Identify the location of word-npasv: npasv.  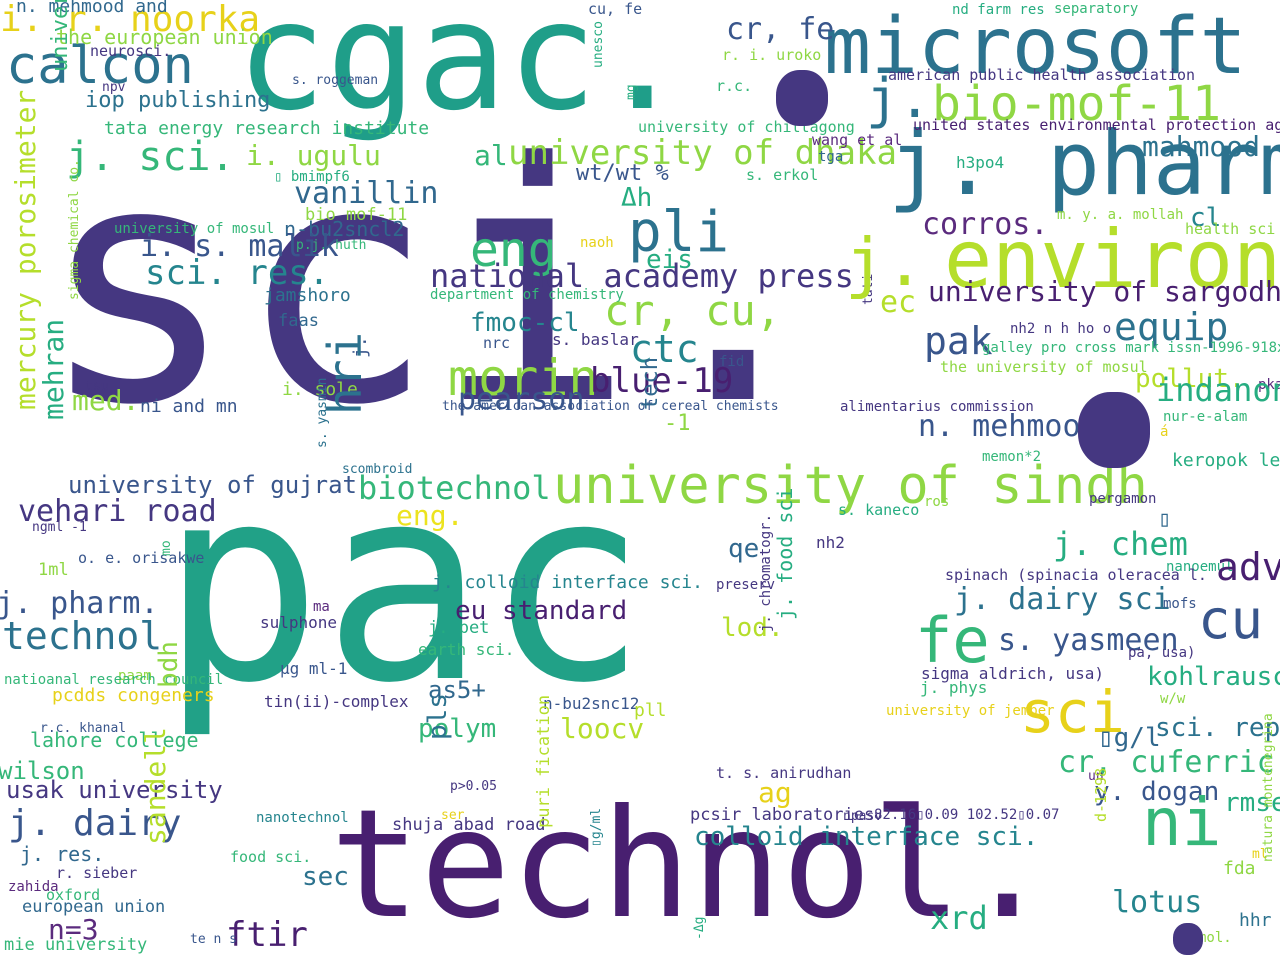
(863, 816).